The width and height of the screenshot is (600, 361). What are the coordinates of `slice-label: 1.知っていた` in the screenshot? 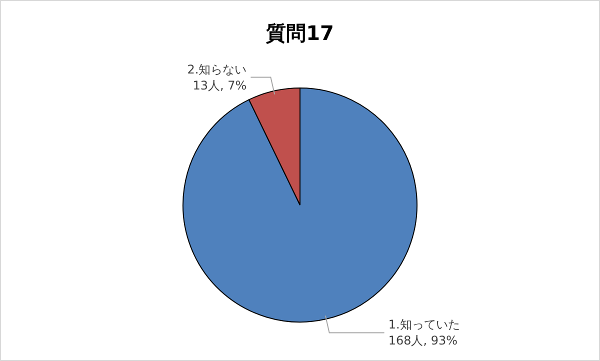 It's located at (424, 325).